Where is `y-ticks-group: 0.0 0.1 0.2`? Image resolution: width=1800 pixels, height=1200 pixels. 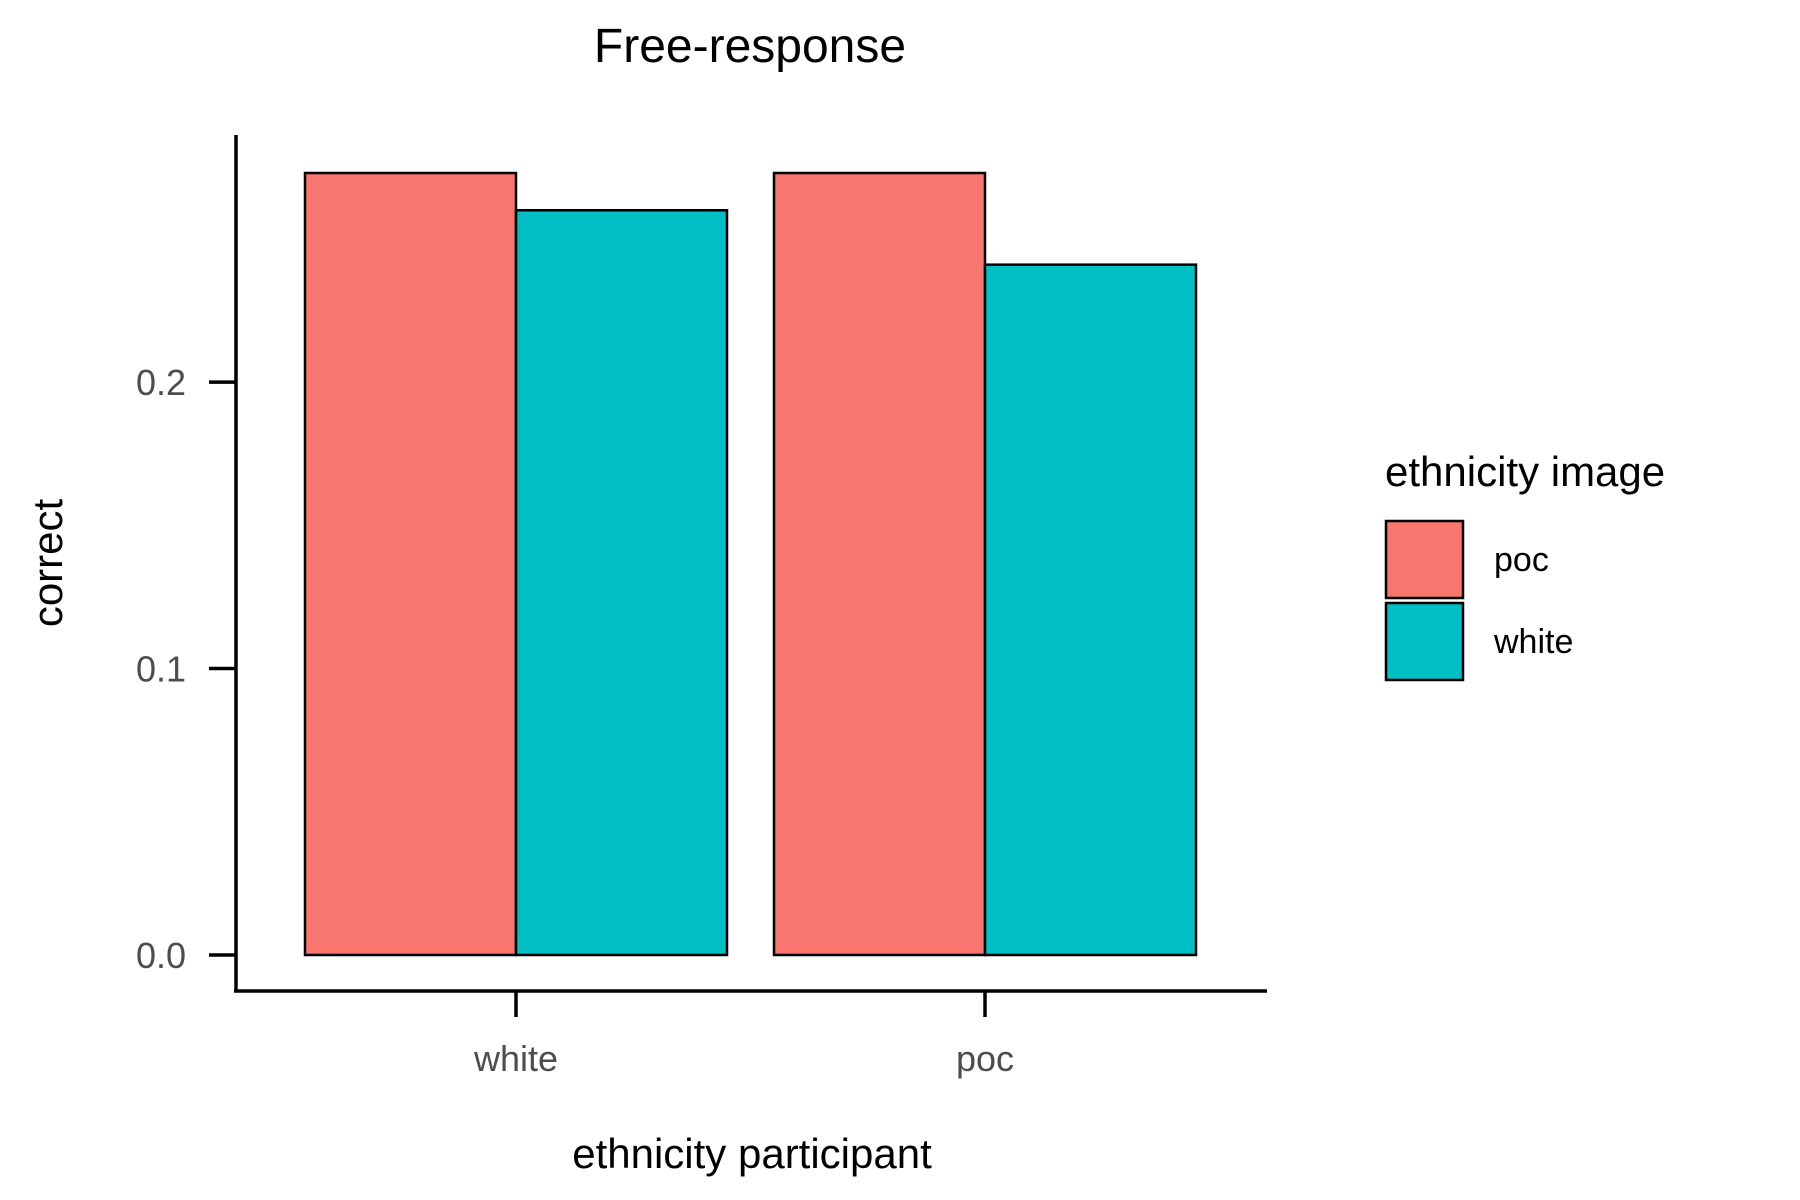 y-ticks-group: 0.0 0.1 0.2 is located at coordinates (186, 669).